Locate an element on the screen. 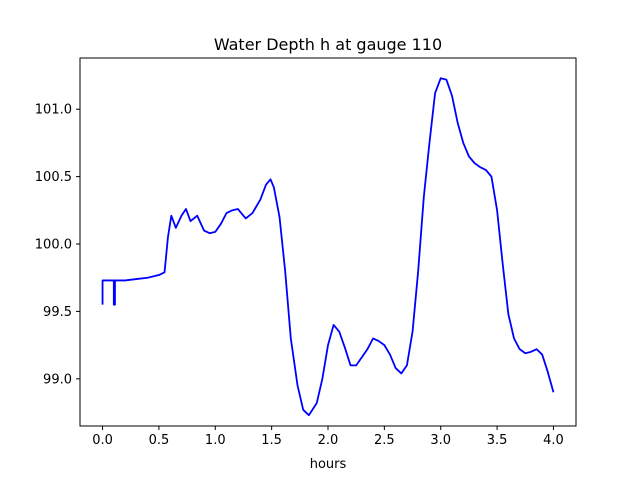 The width and height of the screenshot is (640, 480). y-tick-label: 100.5 is located at coordinates (53, 177).